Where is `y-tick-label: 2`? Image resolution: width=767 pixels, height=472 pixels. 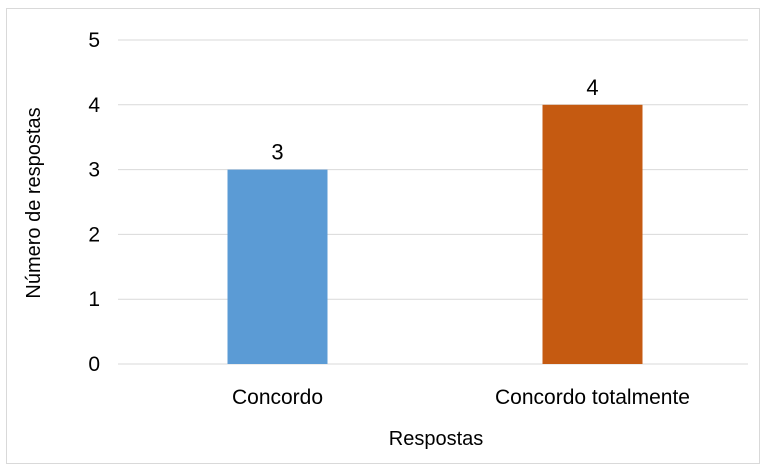 y-tick-label: 2 is located at coordinates (94, 234).